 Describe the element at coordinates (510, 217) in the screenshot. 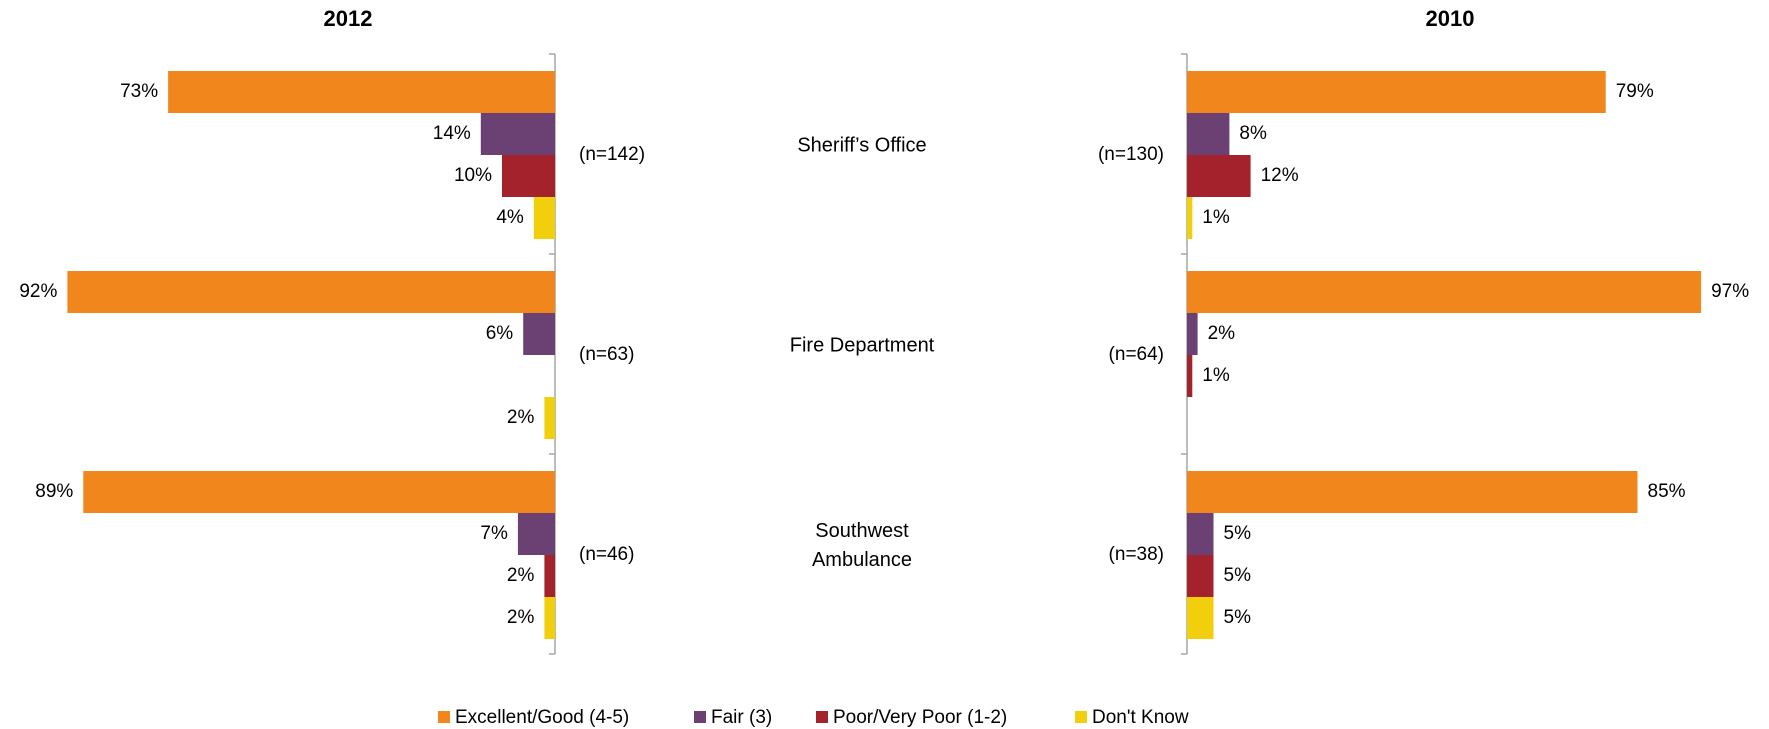

I see `value-label: 4%` at that location.